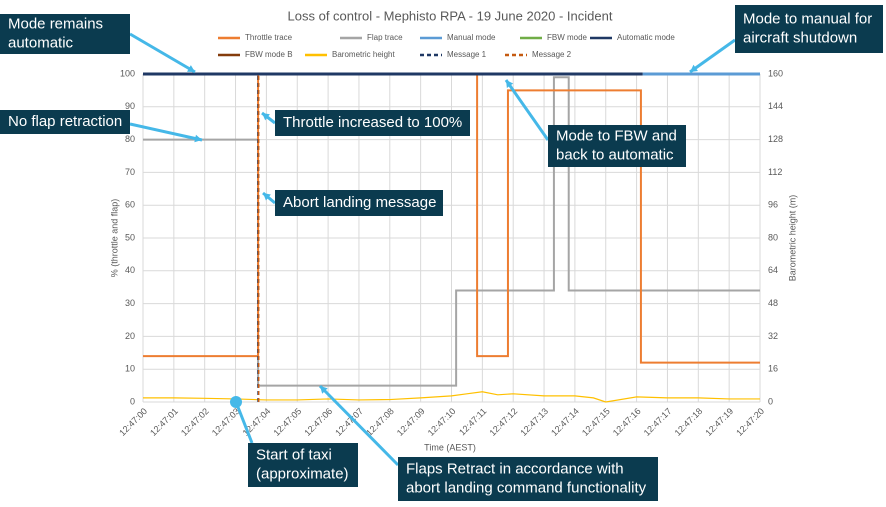 This screenshot has height=507, width=886. Describe the element at coordinates (363, 54) in the screenshot. I see `legend-label: Barometric height` at that location.